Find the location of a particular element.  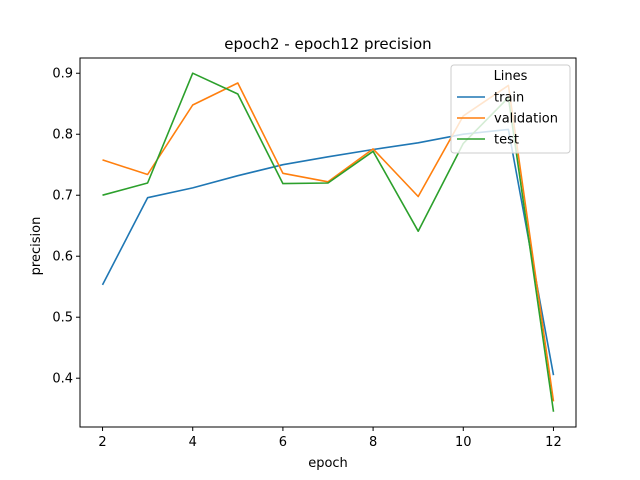

x-axis-label: epoch is located at coordinates (328, 463).